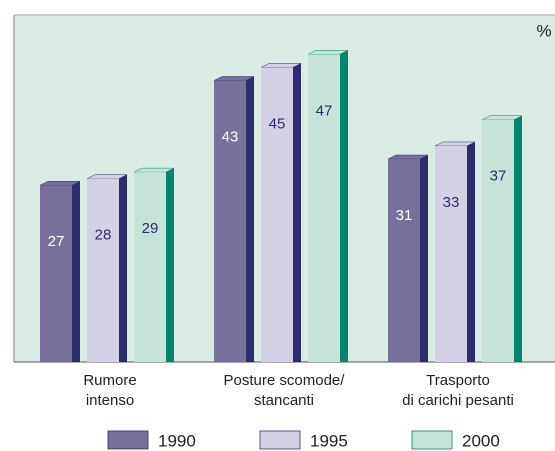  I want to click on x-tick-label: Posture scomode/, so click(285, 380).